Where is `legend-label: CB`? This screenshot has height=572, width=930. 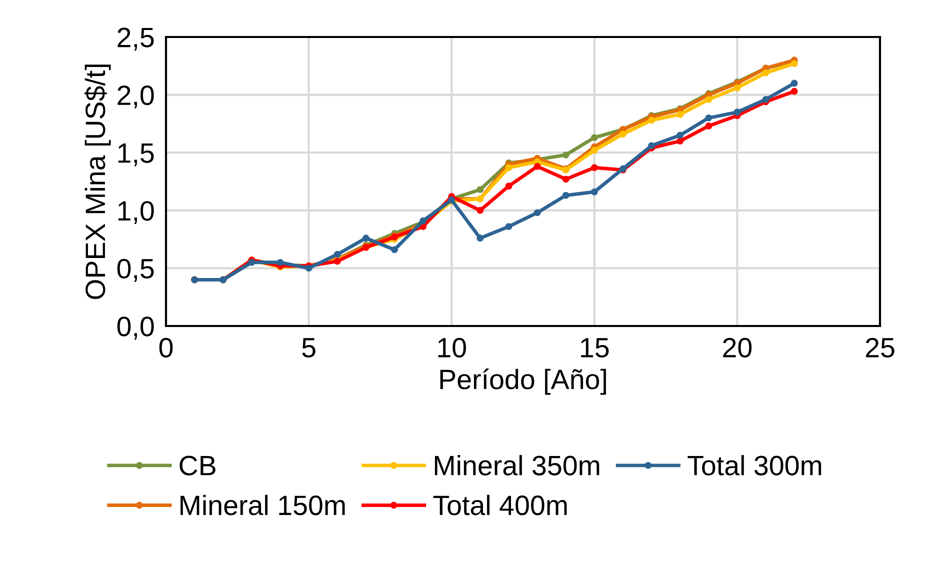
legend-label: CB is located at coordinates (198, 466).